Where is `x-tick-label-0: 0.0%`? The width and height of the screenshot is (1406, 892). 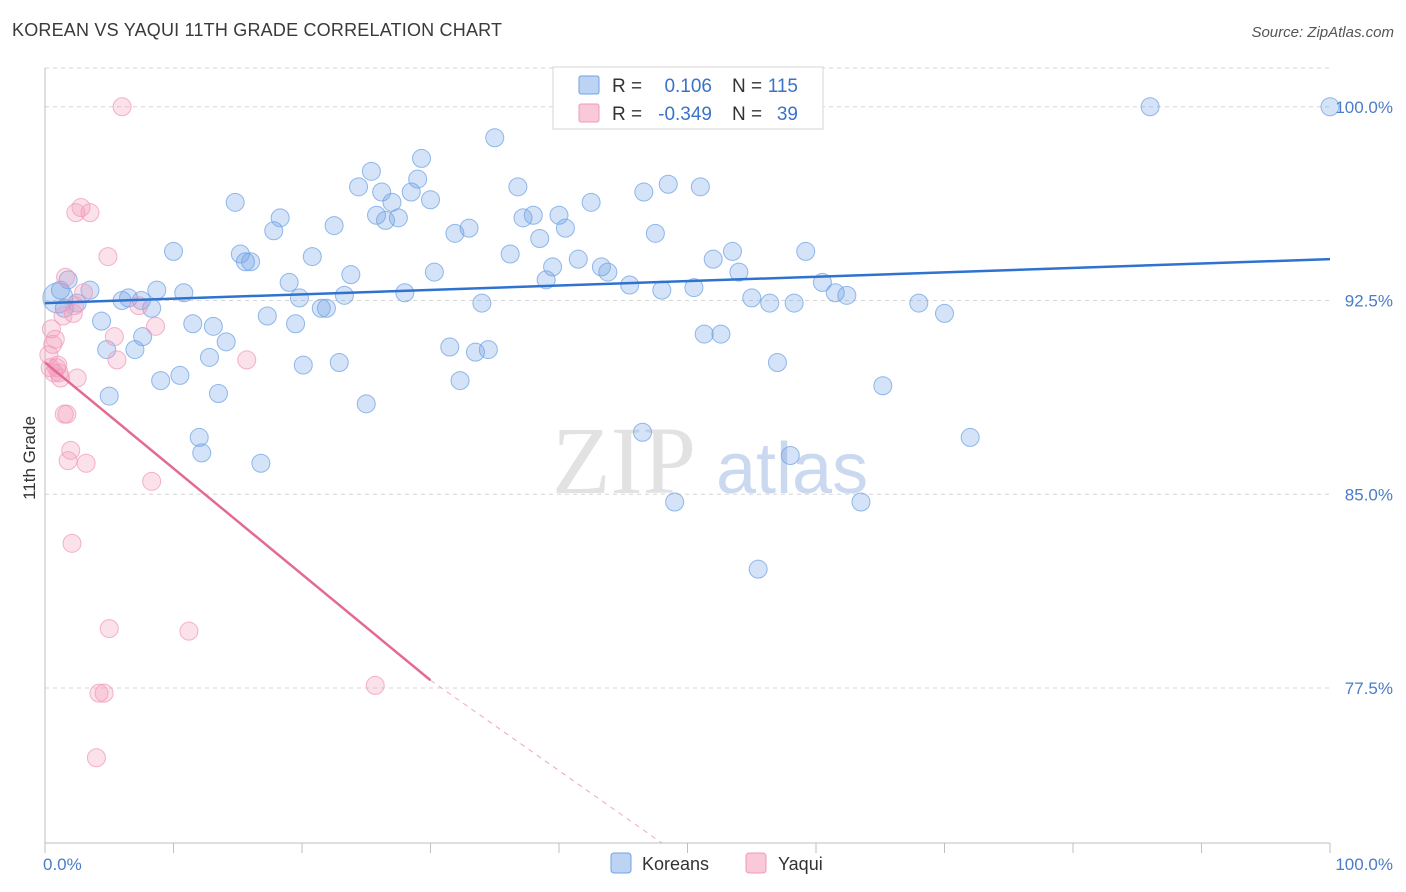 x-tick-label-0: 0.0% is located at coordinates (62, 864).